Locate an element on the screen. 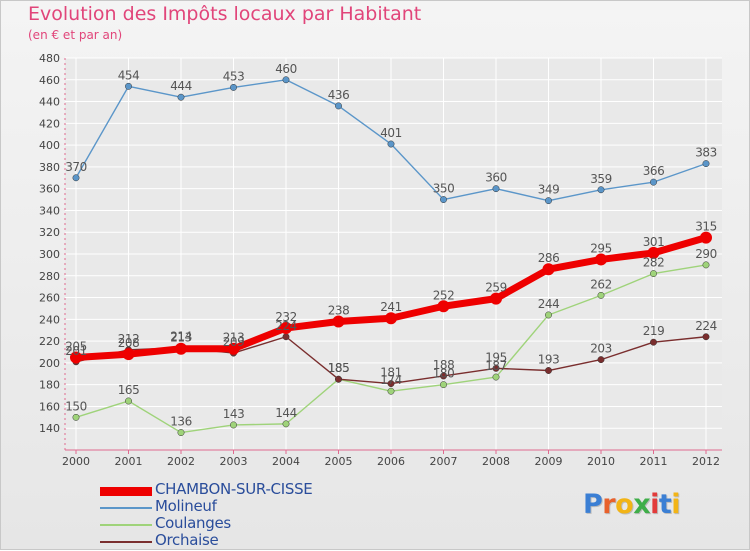 The width and height of the screenshot is (750, 551). data-label: 208 is located at coordinates (128, 343).